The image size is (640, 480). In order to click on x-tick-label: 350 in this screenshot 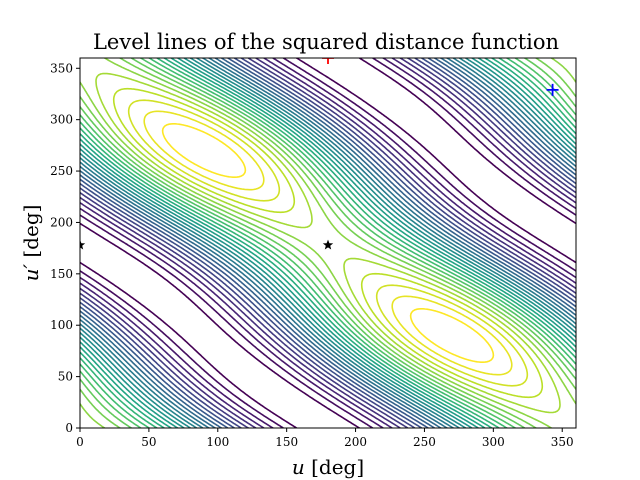, I will do `click(562, 442)`.